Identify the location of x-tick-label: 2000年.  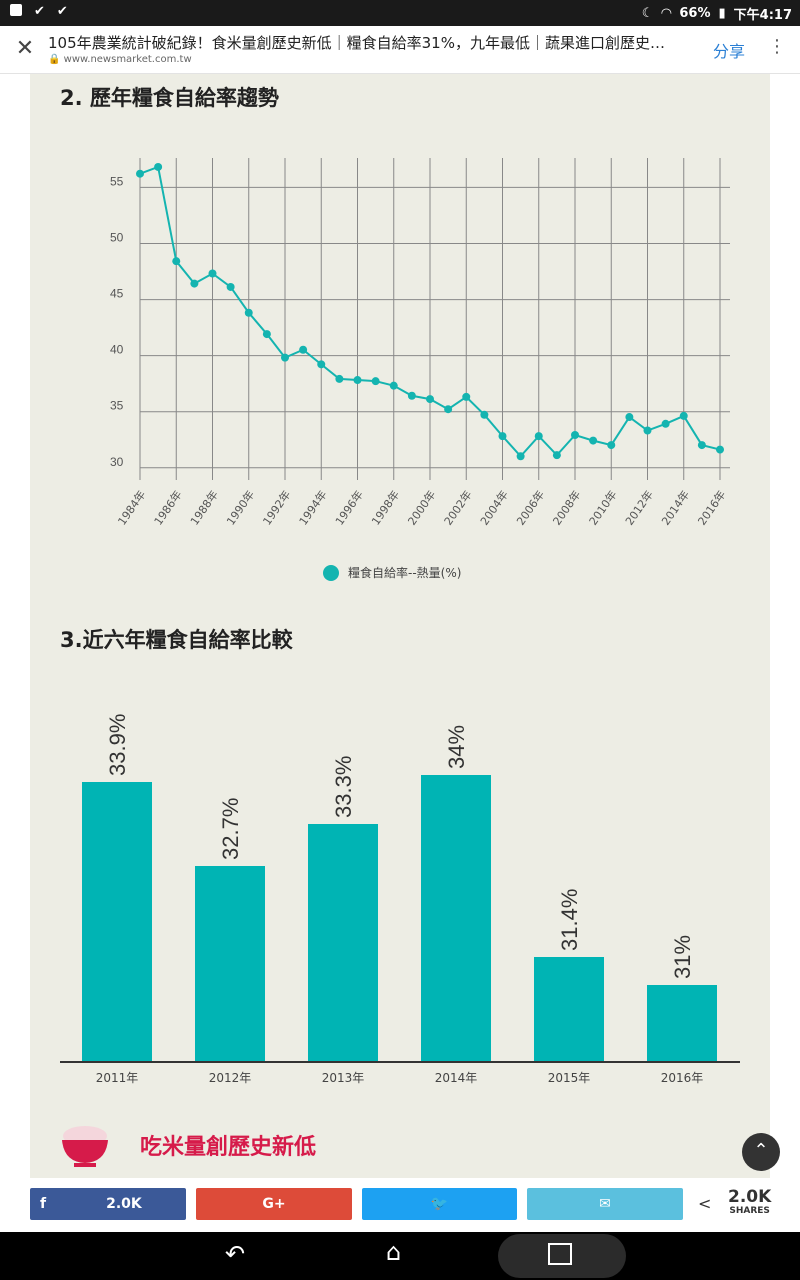
(422, 508).